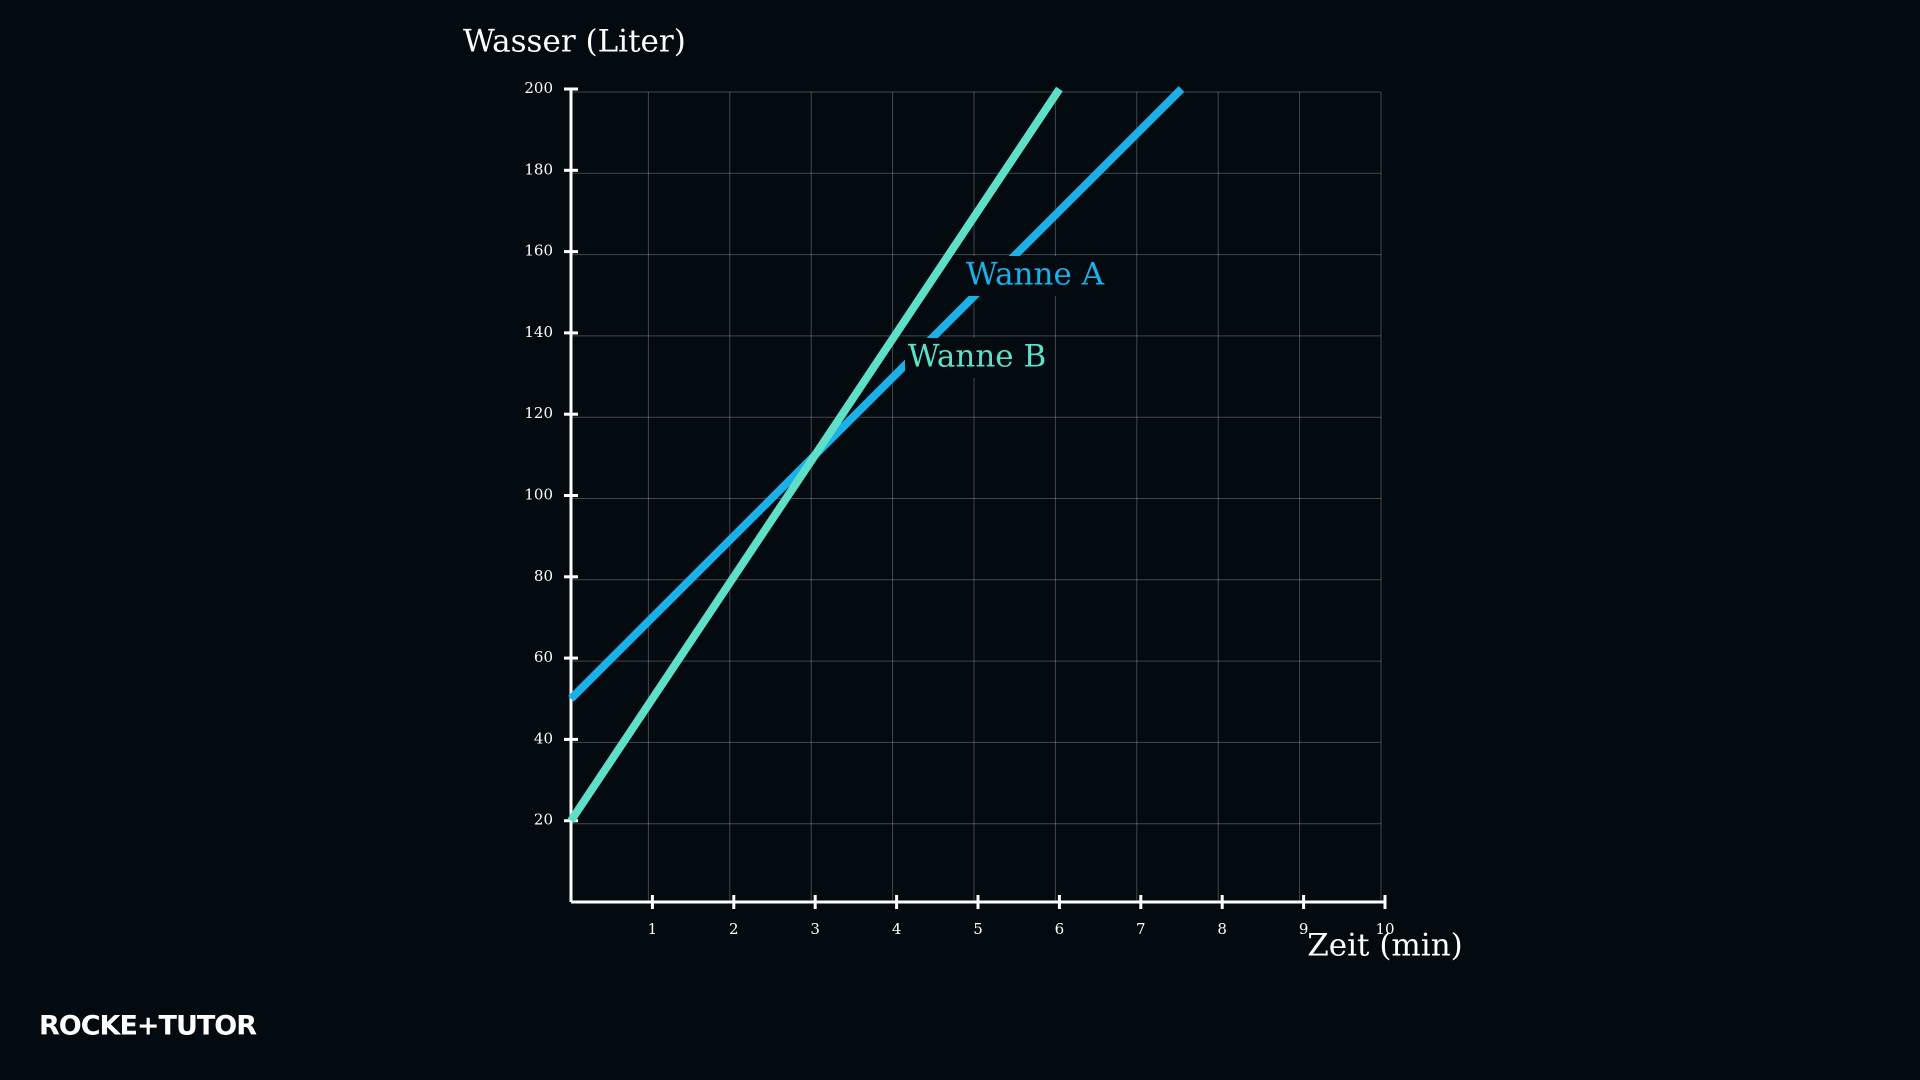 This screenshot has height=1080, width=1920. Describe the element at coordinates (538, 251) in the screenshot. I see `y-tick-label: 160` at that location.